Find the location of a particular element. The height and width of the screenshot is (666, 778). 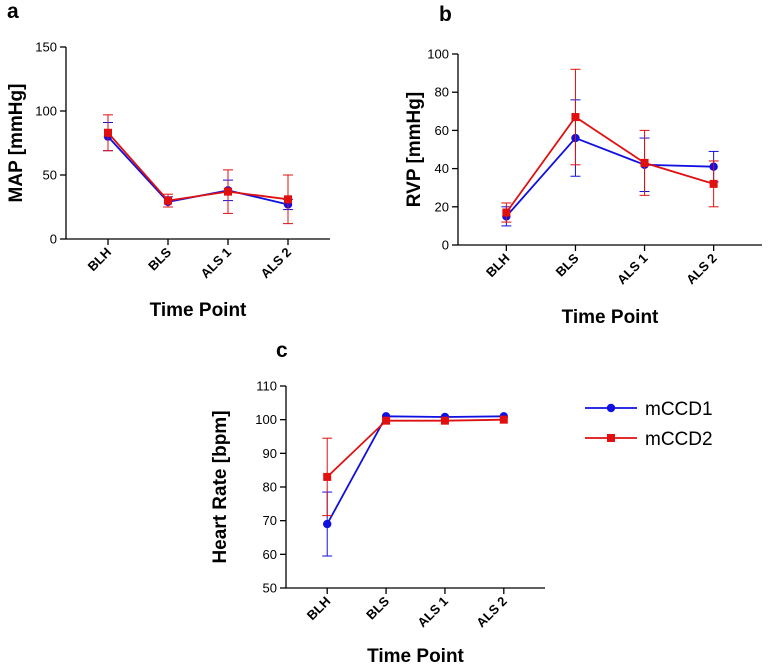

panel-letter: a is located at coordinates (13, 11).